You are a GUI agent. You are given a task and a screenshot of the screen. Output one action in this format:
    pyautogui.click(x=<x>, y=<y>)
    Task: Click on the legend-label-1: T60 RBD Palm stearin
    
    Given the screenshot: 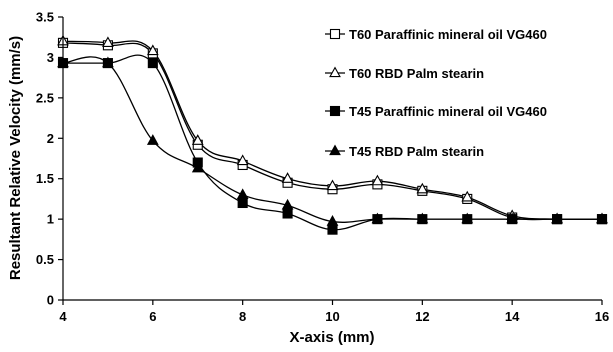 What is the action you would take?
    pyautogui.click(x=416, y=73)
    